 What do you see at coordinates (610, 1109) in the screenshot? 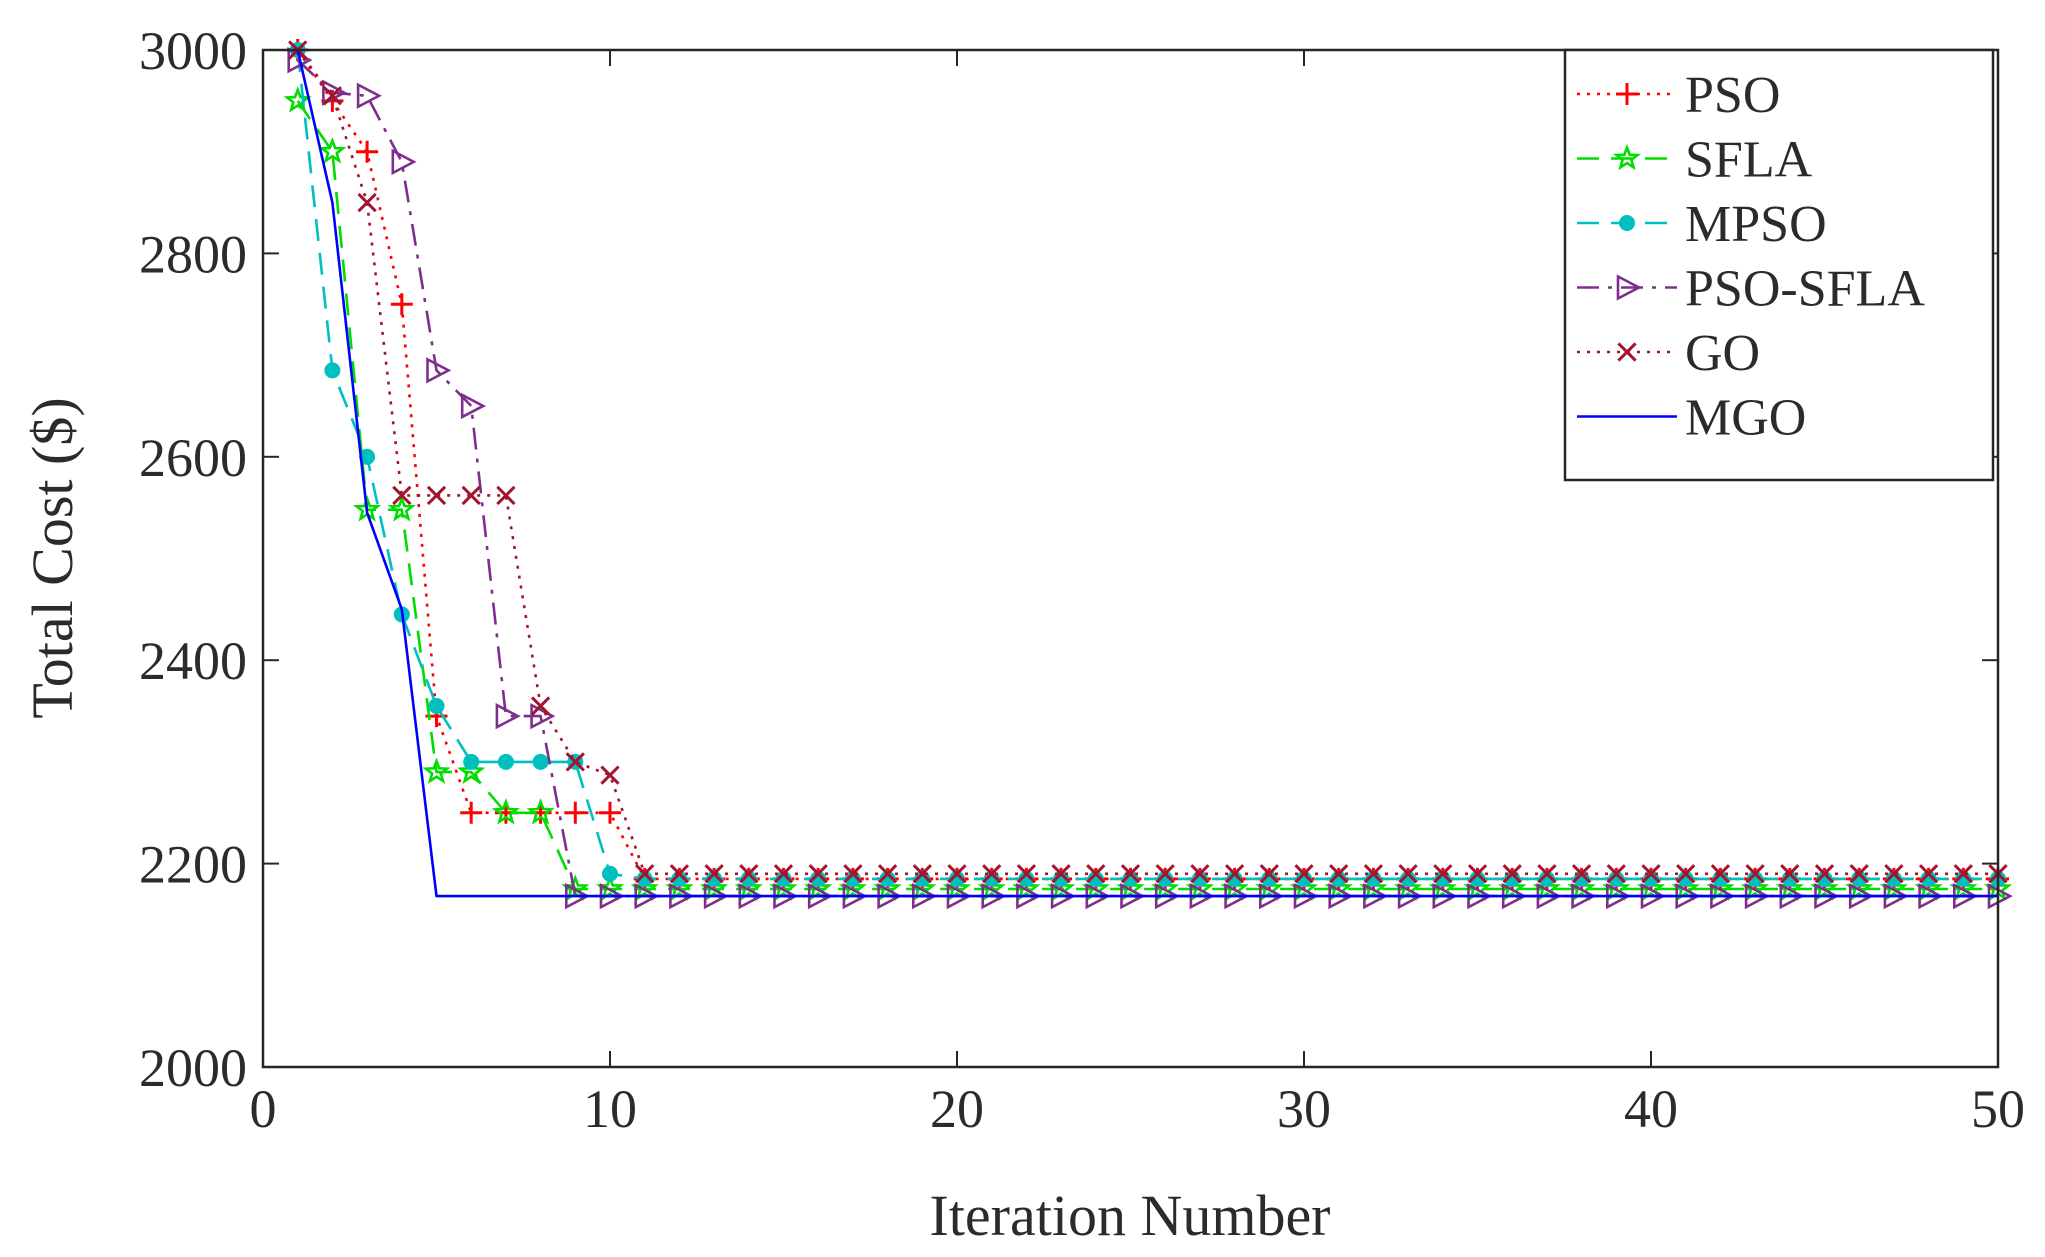
I see `x-tick-label: 10` at bounding box center [610, 1109].